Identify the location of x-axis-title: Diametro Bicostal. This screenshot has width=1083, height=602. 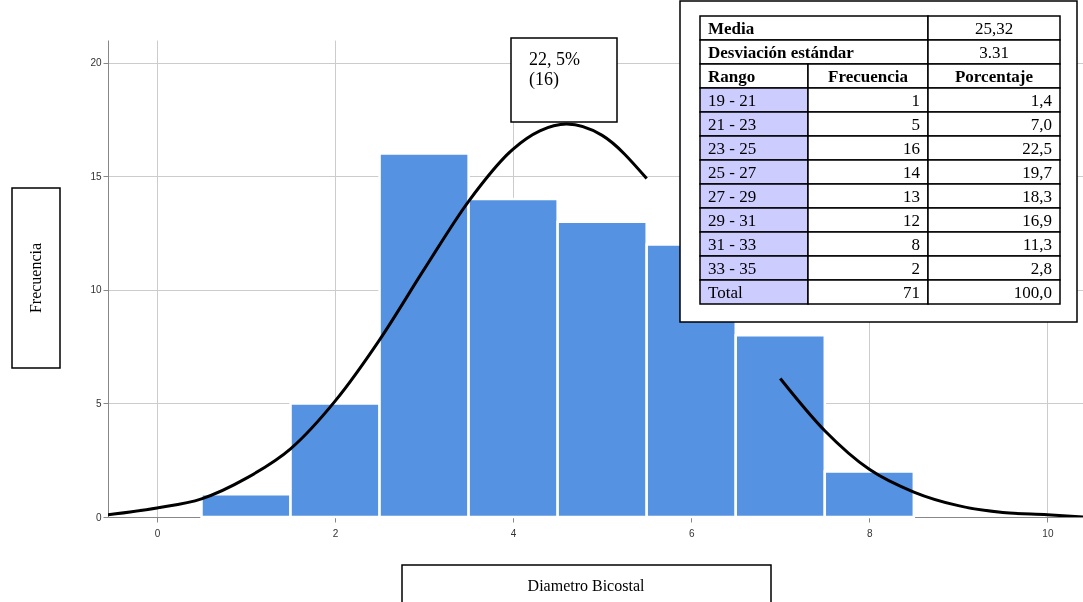
(586, 585).